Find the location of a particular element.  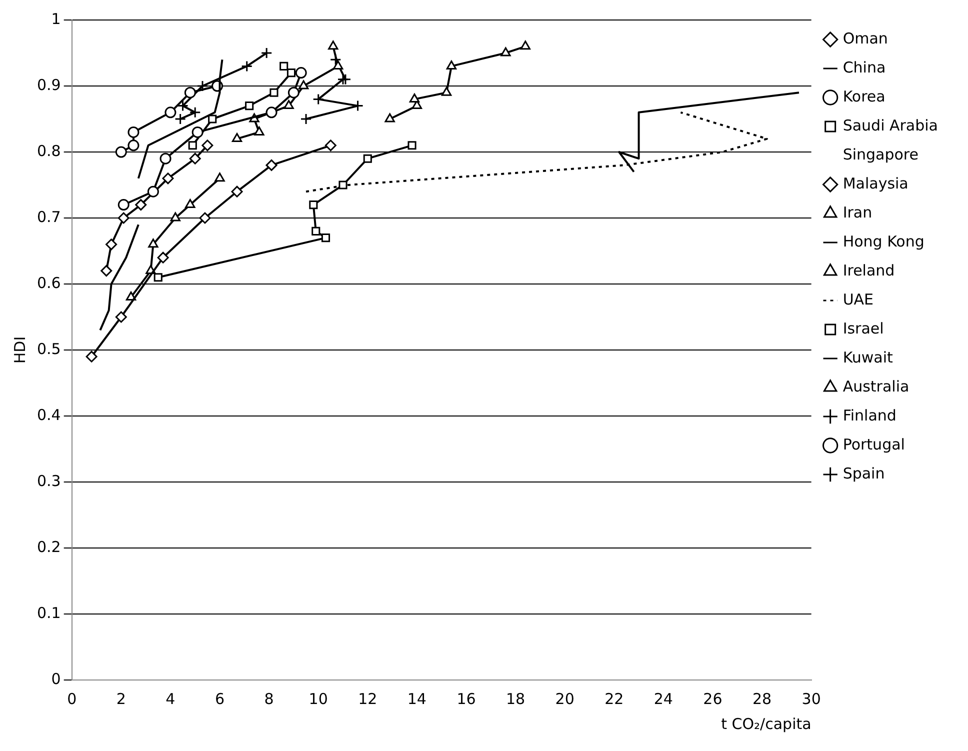

y-tick-label: 0 is located at coordinates (56, 679).